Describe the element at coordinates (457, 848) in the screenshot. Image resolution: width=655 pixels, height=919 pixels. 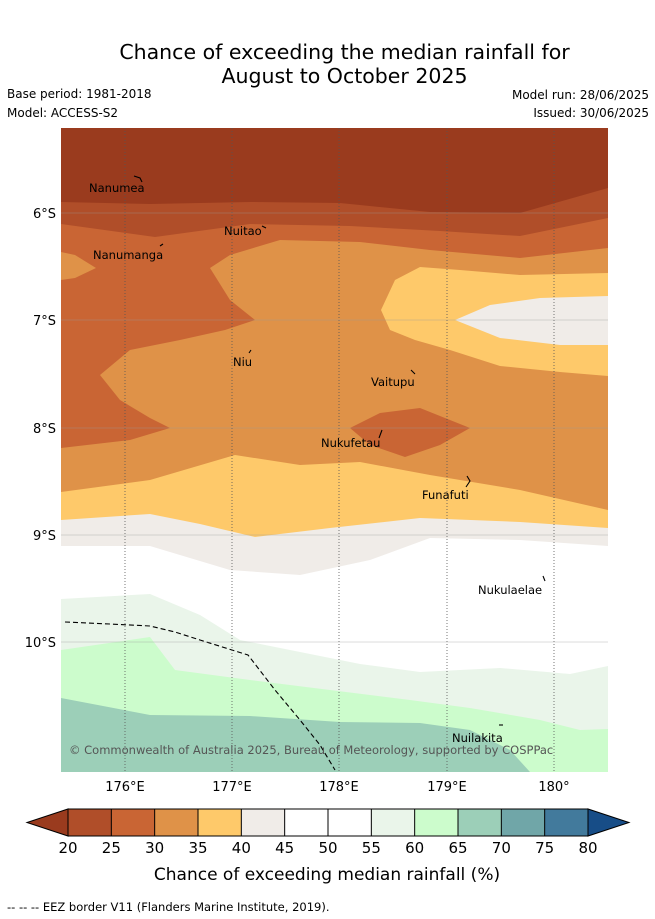
I see `colorbar-label: 65` at that location.